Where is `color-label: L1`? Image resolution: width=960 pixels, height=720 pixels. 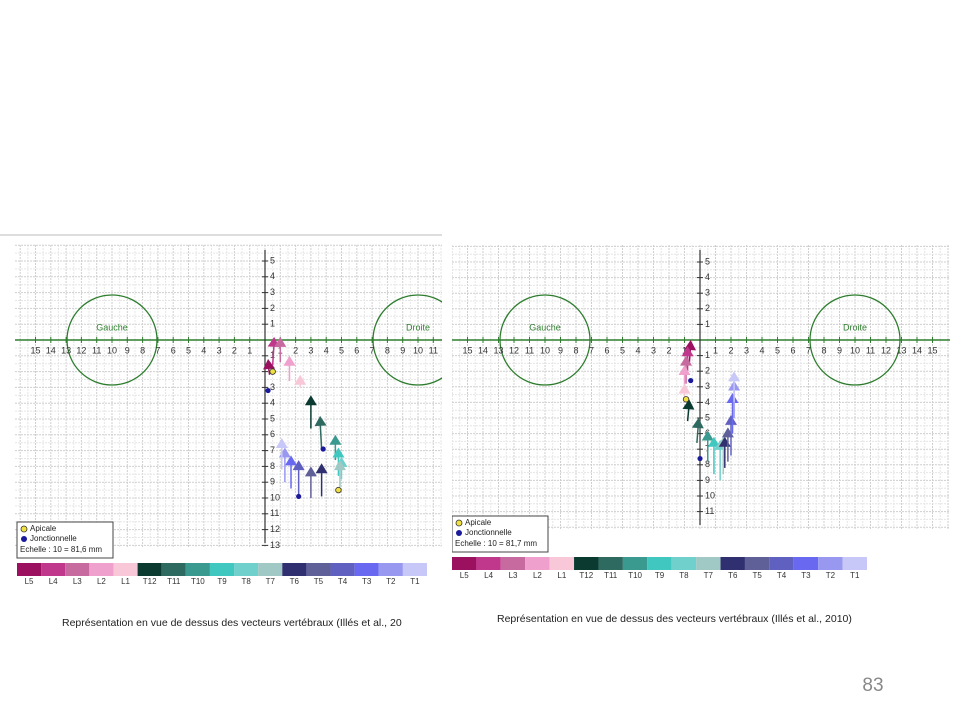 color-label: L1 is located at coordinates (561, 575).